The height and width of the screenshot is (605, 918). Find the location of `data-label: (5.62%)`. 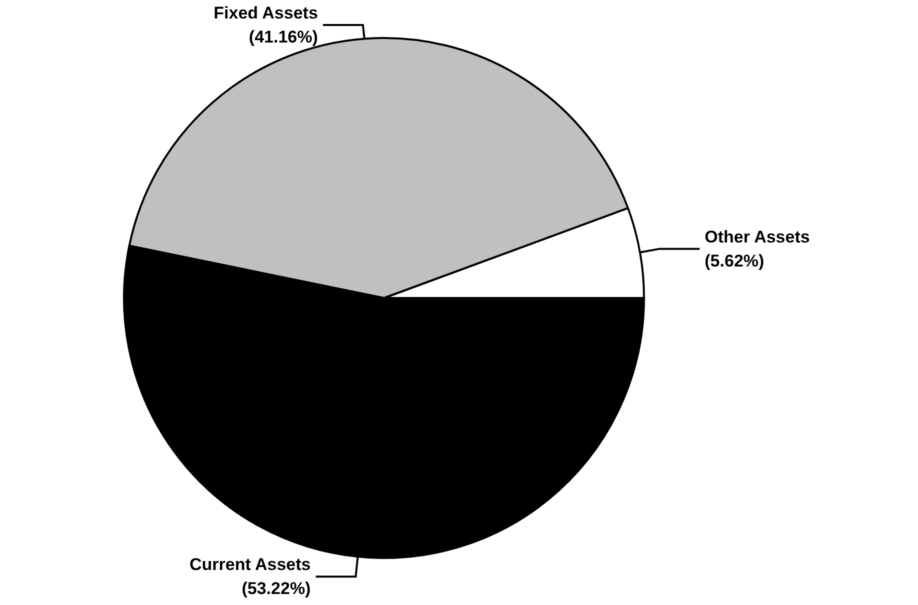

data-label: (5.62%) is located at coordinates (734, 260).